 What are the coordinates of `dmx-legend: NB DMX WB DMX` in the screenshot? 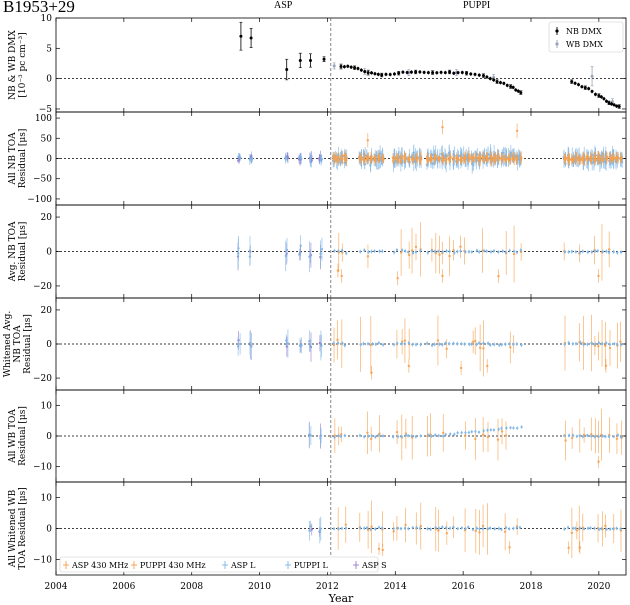 It's located at (586, 37).